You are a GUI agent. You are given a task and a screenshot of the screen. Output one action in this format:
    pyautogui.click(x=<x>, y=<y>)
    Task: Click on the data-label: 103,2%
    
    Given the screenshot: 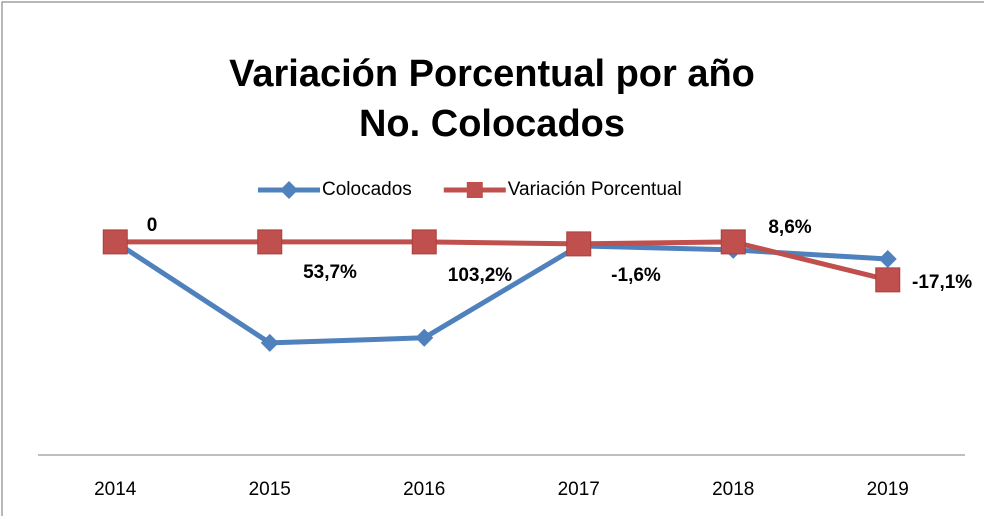 What is the action you would take?
    pyautogui.click(x=480, y=275)
    